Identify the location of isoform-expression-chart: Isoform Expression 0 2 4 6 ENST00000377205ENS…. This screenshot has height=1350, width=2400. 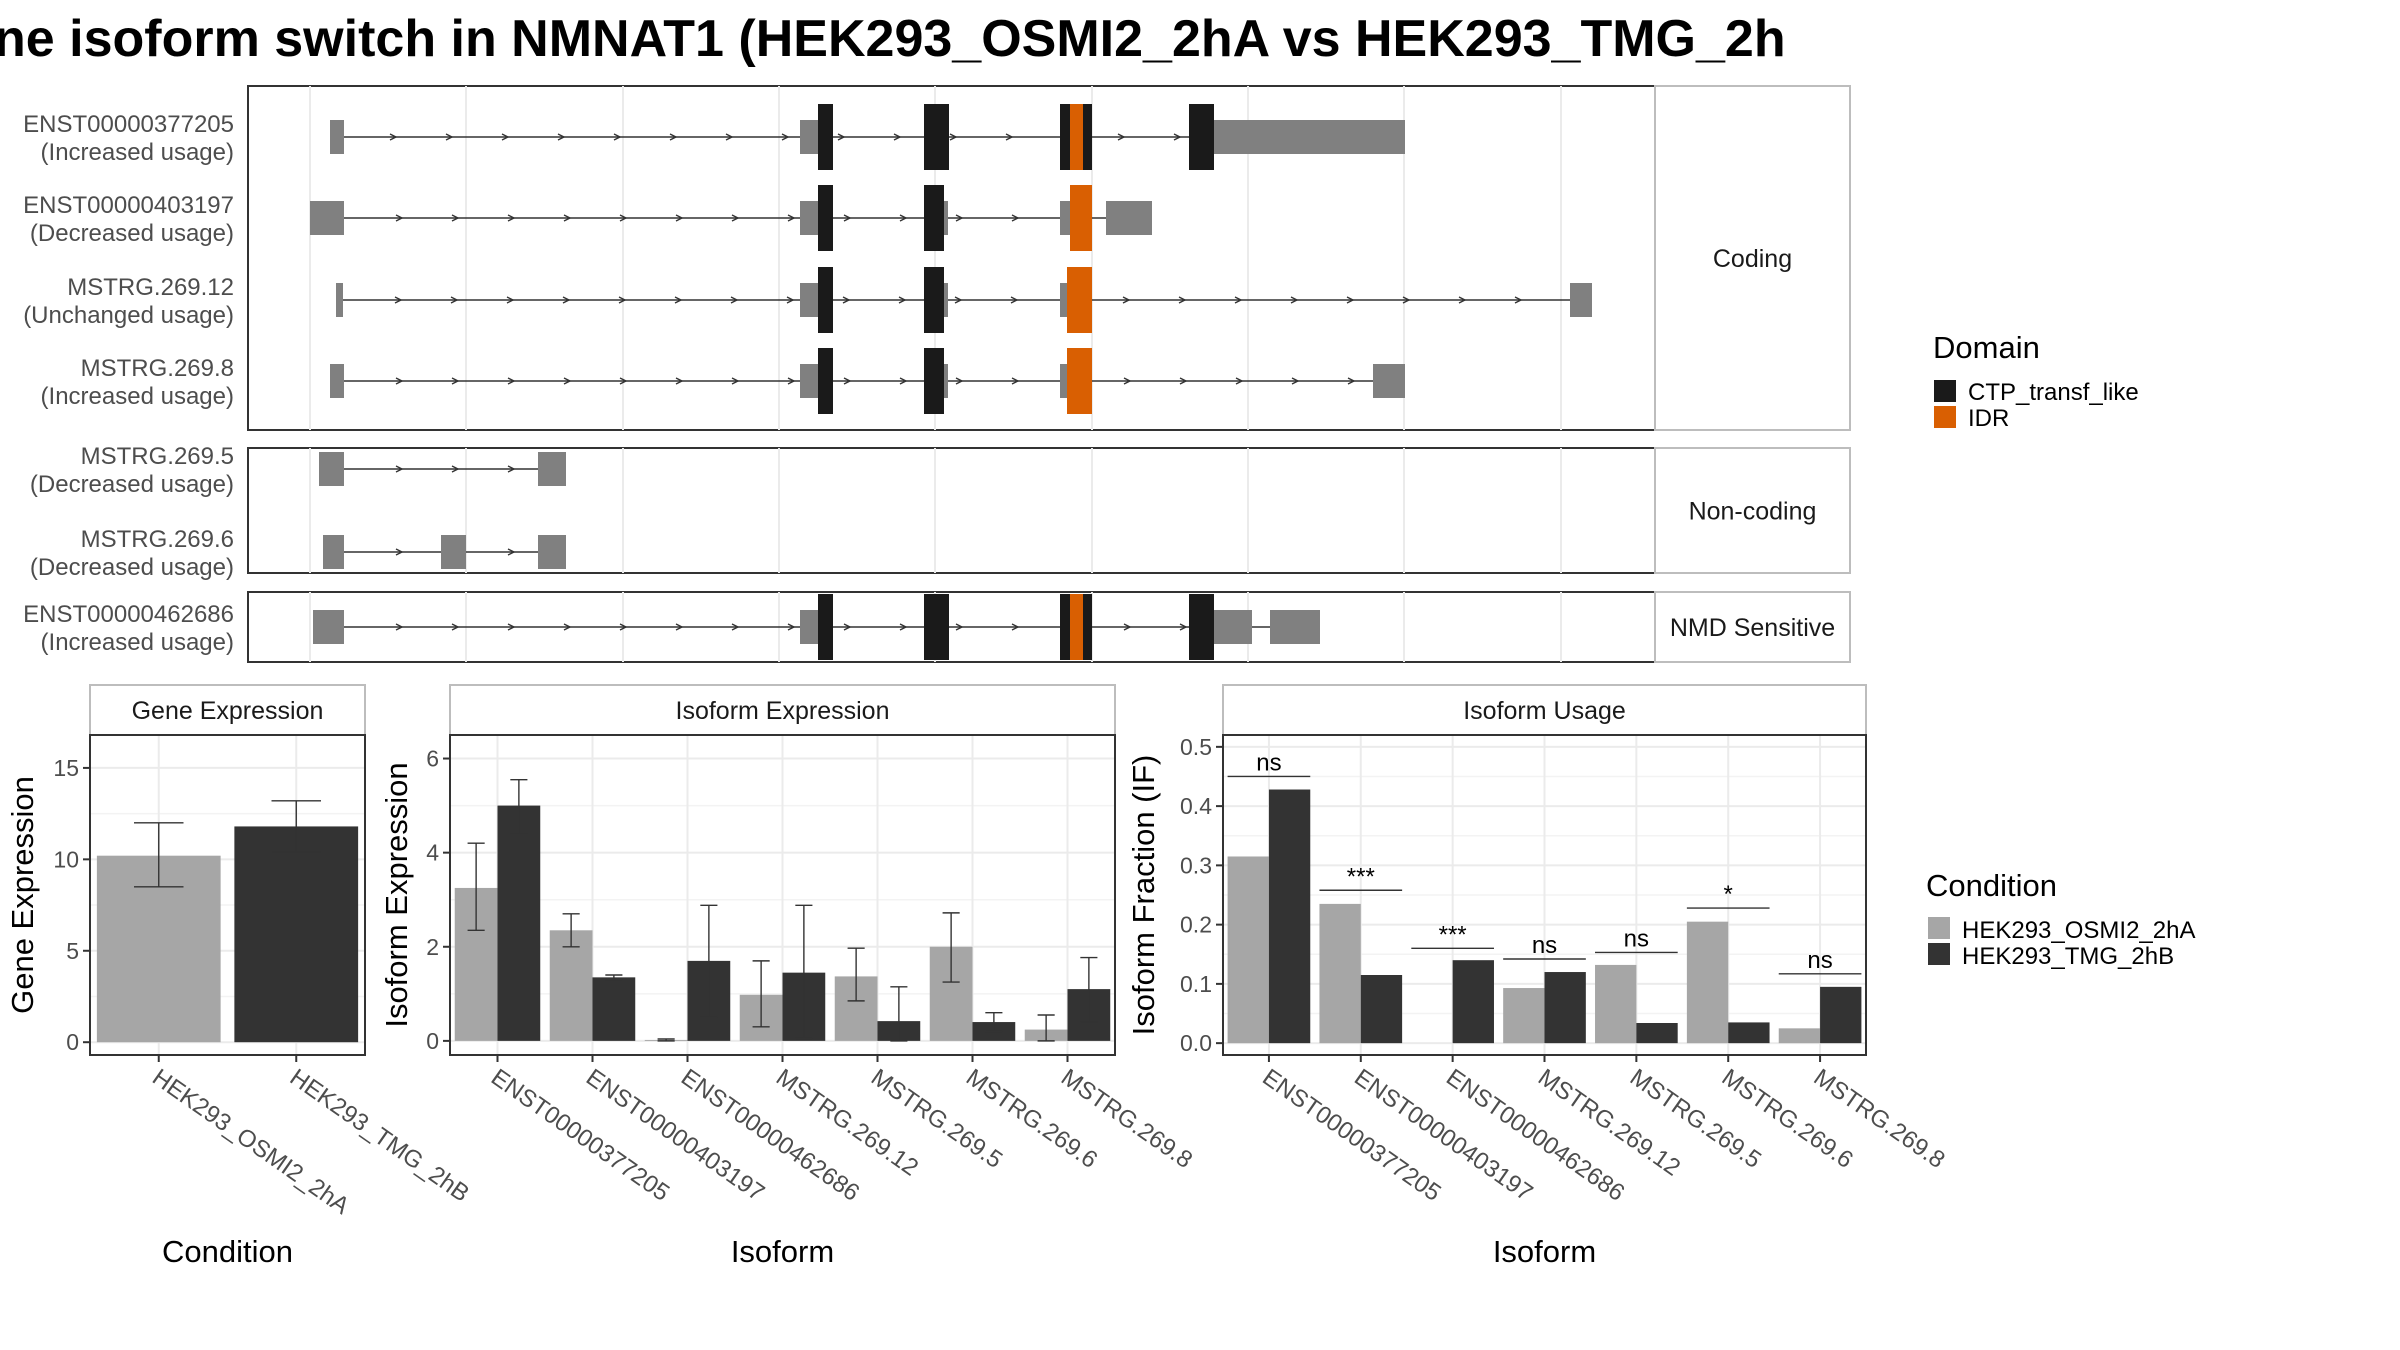
(788, 976).